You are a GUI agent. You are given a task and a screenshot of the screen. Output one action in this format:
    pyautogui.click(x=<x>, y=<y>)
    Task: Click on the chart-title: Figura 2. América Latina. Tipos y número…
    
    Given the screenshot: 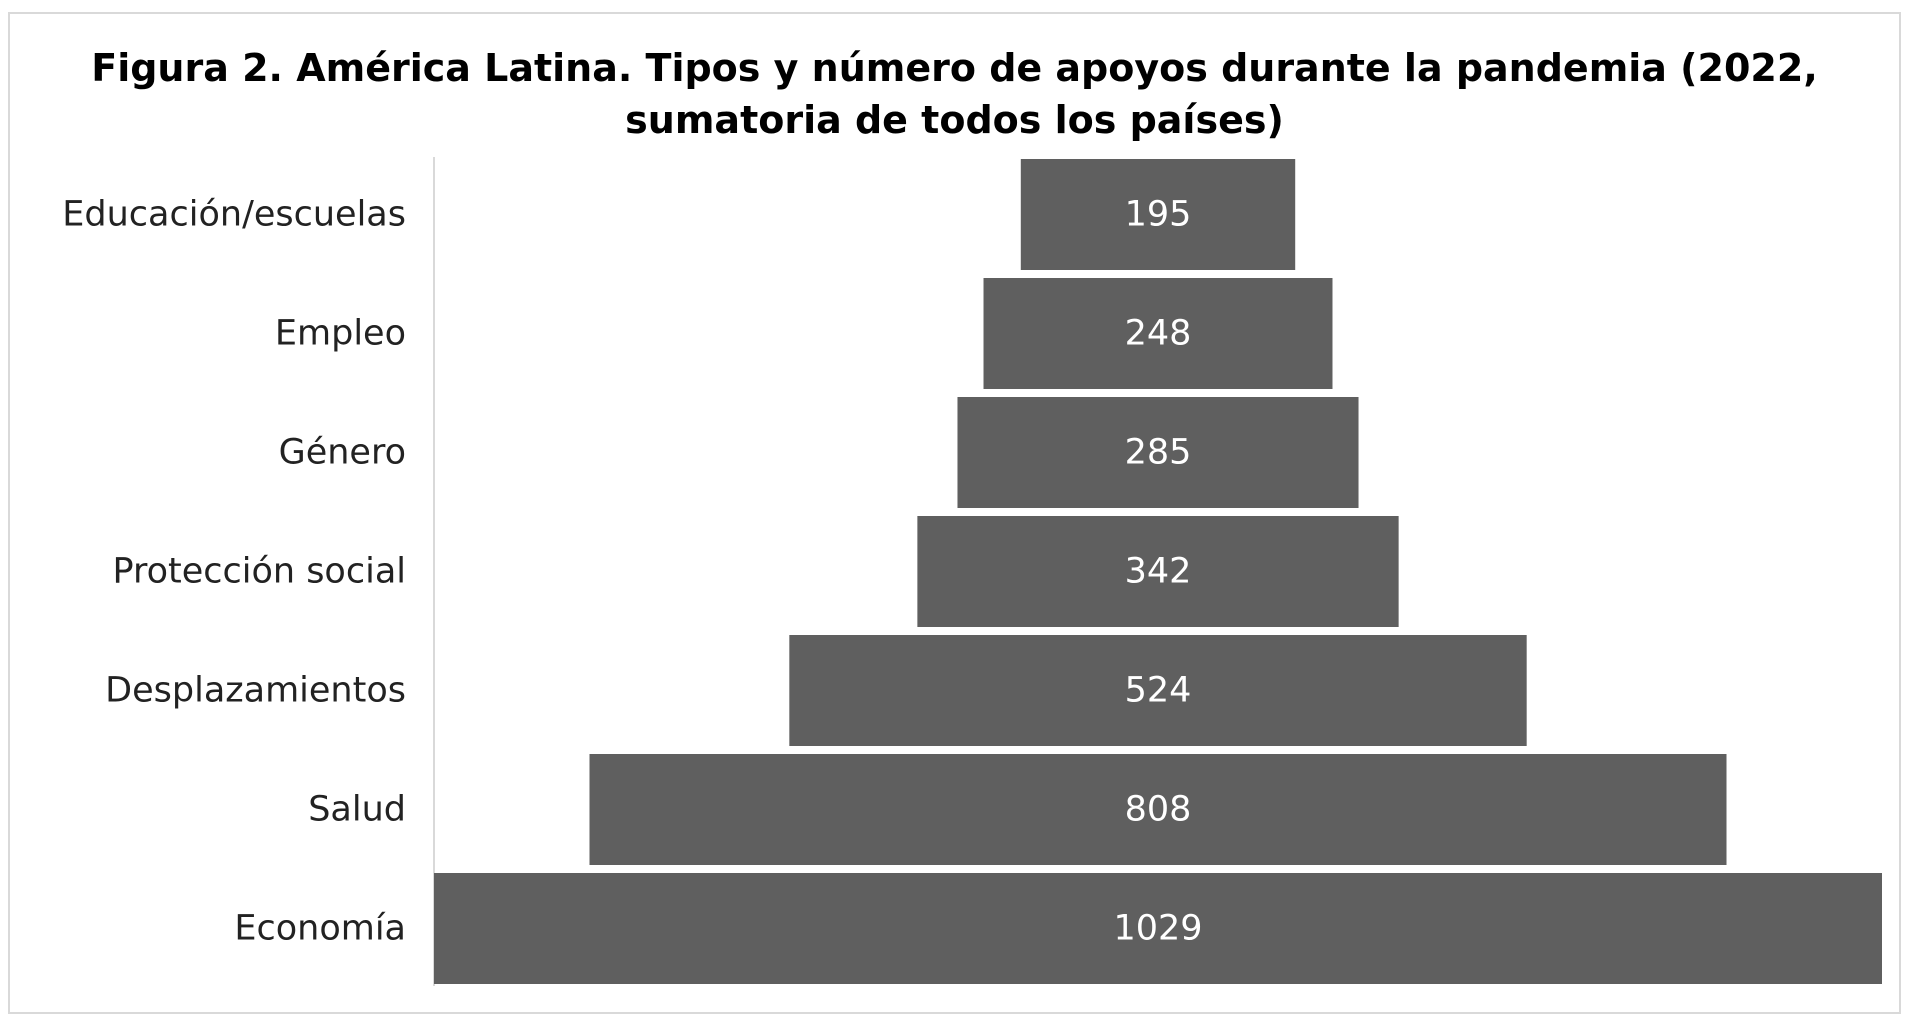 What is the action you would take?
    pyautogui.click(x=954, y=94)
    